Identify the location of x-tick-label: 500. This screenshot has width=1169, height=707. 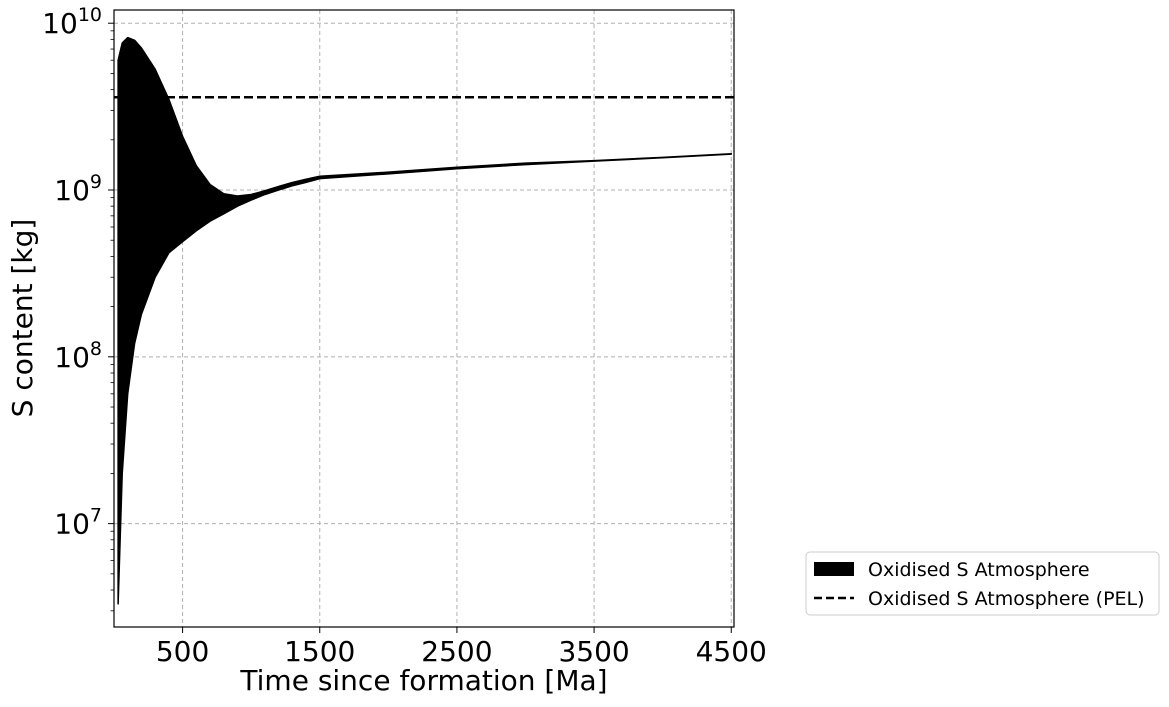
(182, 651).